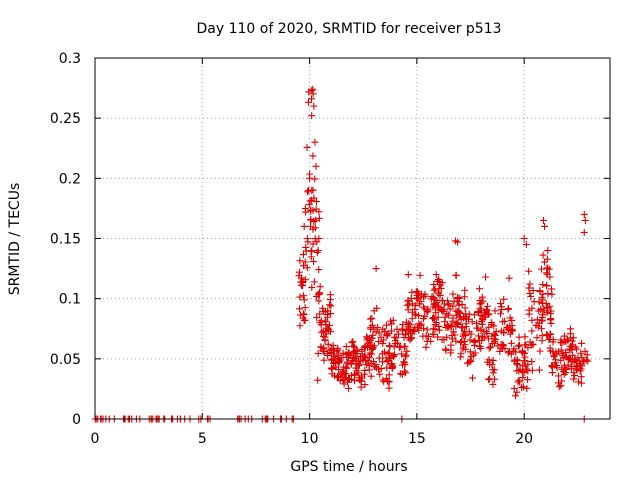 The image size is (640, 480). I want to click on x-tick-label: 20, so click(524, 439).